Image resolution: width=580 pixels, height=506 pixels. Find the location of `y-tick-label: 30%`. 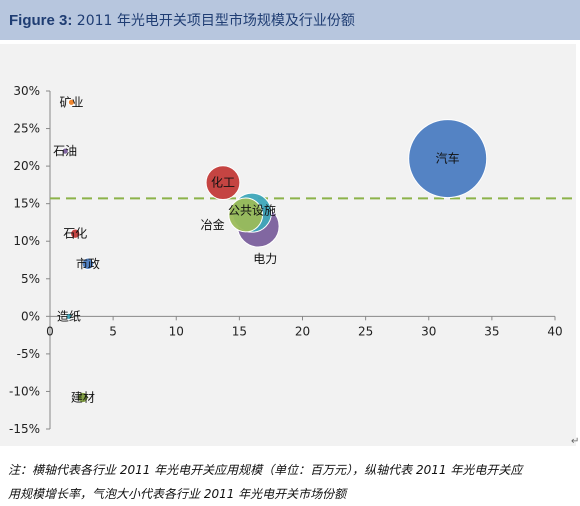

y-tick-label: 30% is located at coordinates (26, 91).